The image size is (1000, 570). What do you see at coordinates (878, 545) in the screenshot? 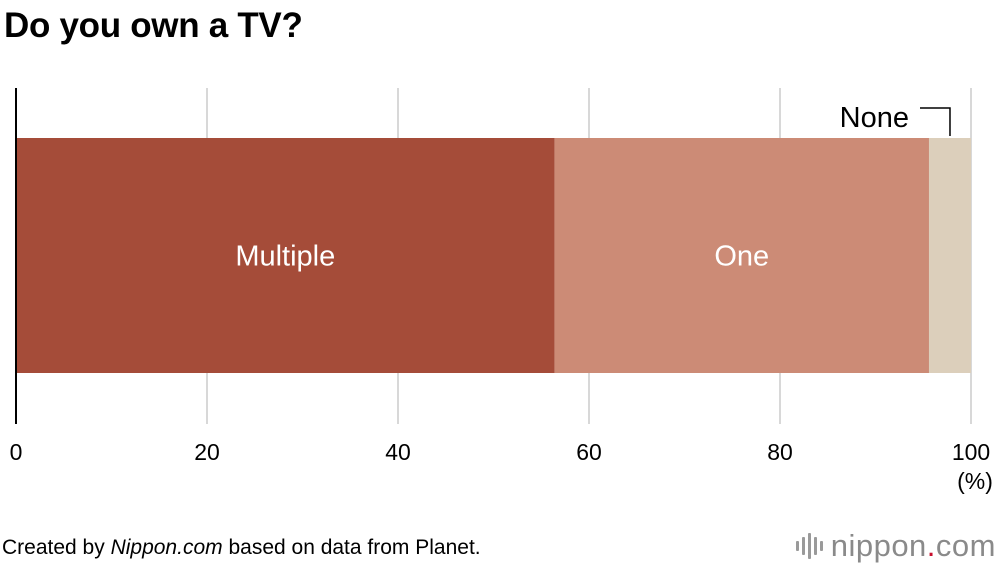
I see `logo-brand: nippon` at bounding box center [878, 545].